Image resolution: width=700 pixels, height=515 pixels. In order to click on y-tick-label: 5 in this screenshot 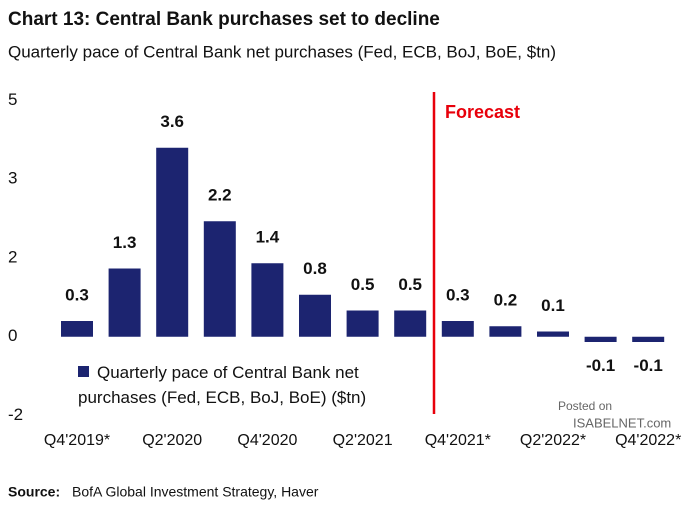, I will do `click(12, 99)`.